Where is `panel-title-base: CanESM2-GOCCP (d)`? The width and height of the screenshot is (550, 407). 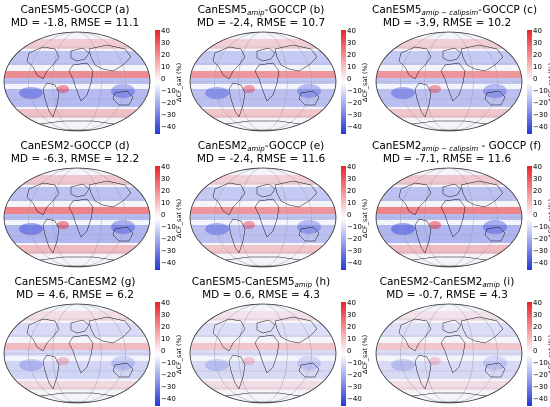
panel-title-base: CanESM2-GOCCP (d) is located at coordinates (75, 146).